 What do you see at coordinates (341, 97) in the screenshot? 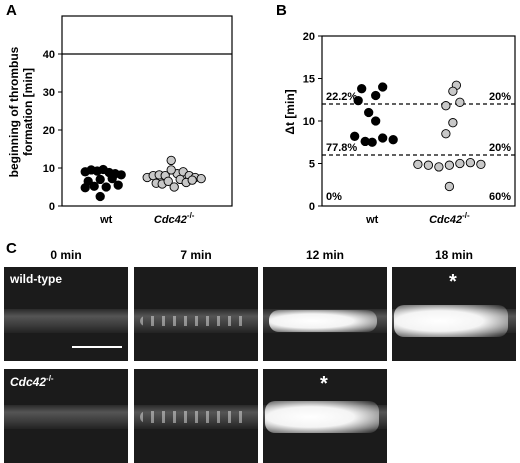
I see `wt-percent-label: 22.2%` at bounding box center [341, 97].